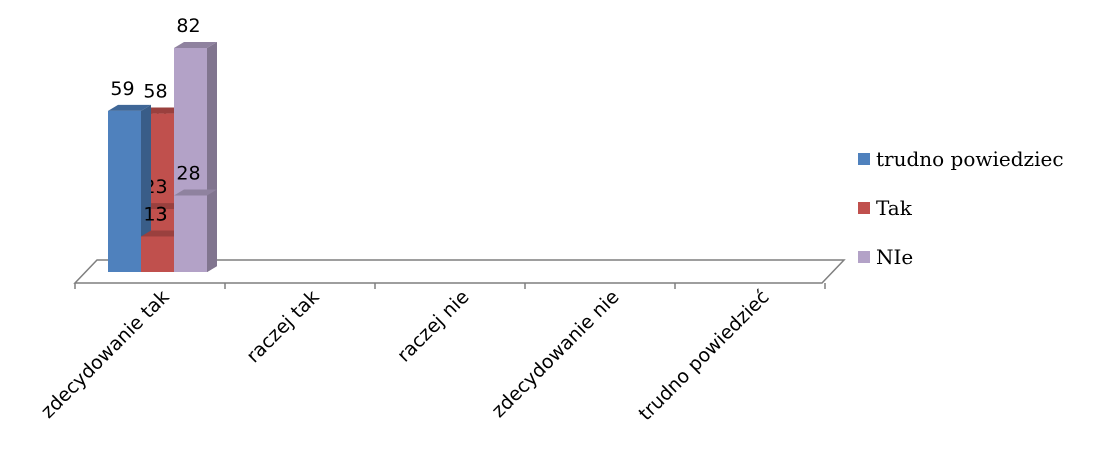  I want to click on data-label: 82, so click(188, 26).